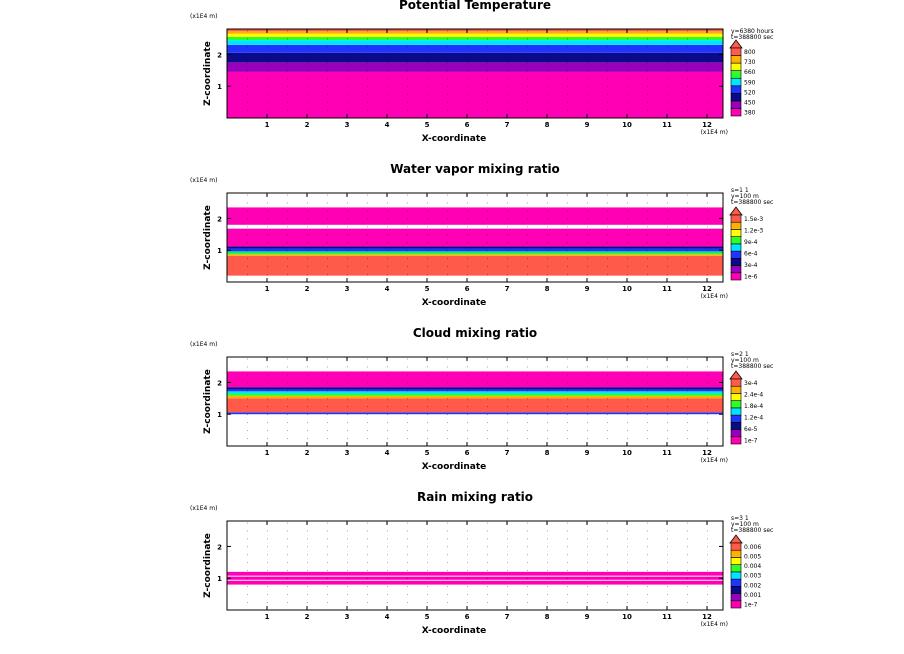 Image resolution: width=904 pixels, height=654 pixels. I want to click on x-tick-label: 5, so click(427, 125).